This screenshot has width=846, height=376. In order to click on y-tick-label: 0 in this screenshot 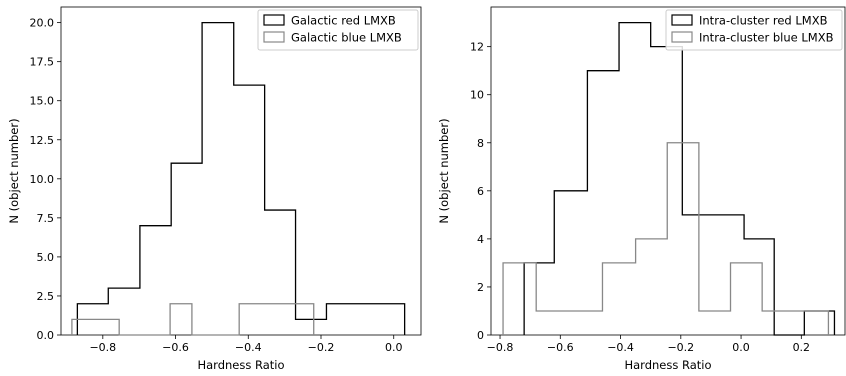, I will do `click(480, 335)`.